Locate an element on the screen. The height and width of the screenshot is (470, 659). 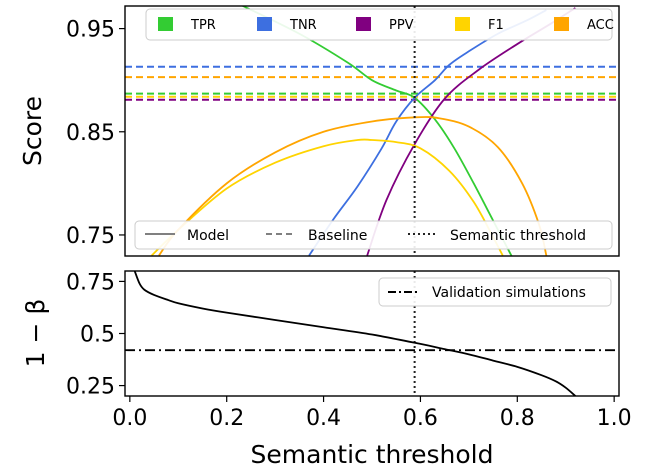
legend-label-tpr: TPR is located at coordinates (203, 25).